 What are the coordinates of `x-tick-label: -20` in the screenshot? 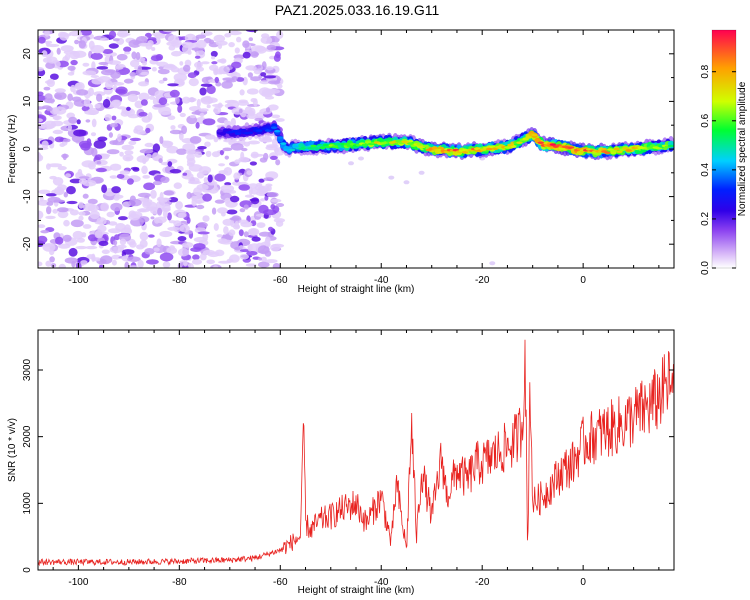 It's located at (482, 280).